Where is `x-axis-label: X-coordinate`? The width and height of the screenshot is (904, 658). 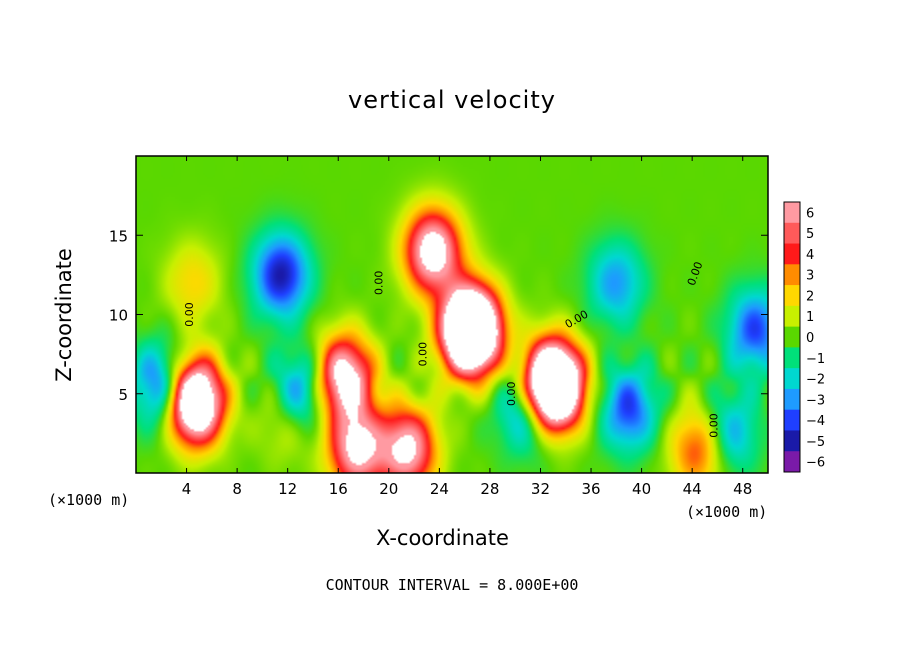
x-axis-label: X-coordinate is located at coordinates (442, 538).